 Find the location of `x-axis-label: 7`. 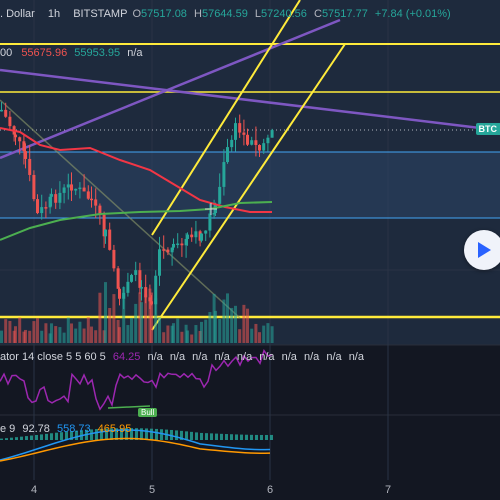

x-axis-label: 7 is located at coordinates (388, 490).